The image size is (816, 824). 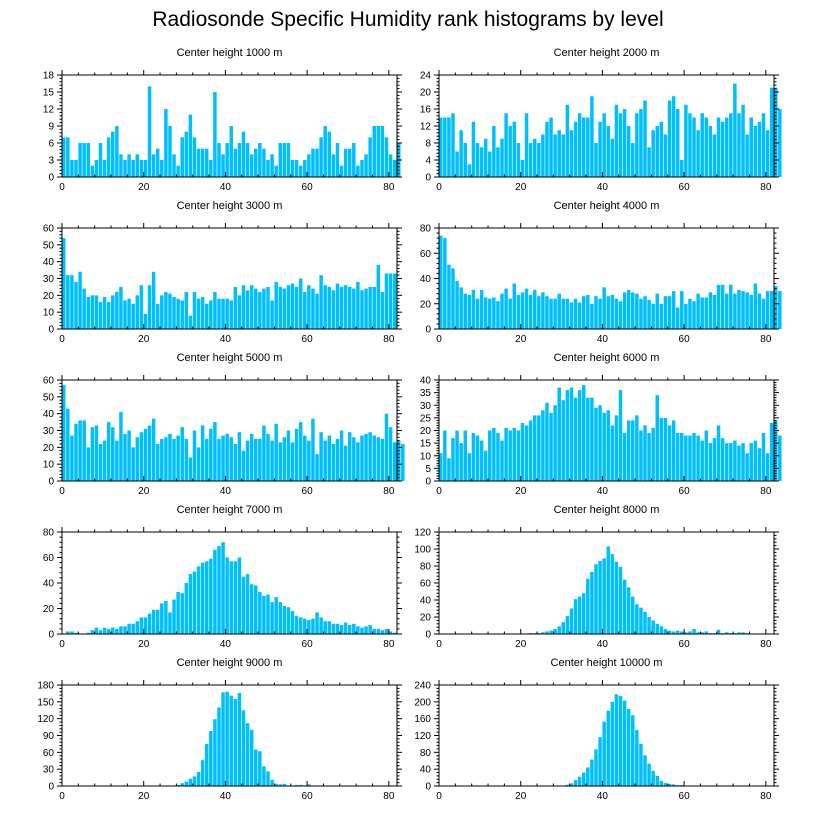 What do you see at coordinates (428, 469) in the screenshot?
I see `y-tick-label: 5` at bounding box center [428, 469].